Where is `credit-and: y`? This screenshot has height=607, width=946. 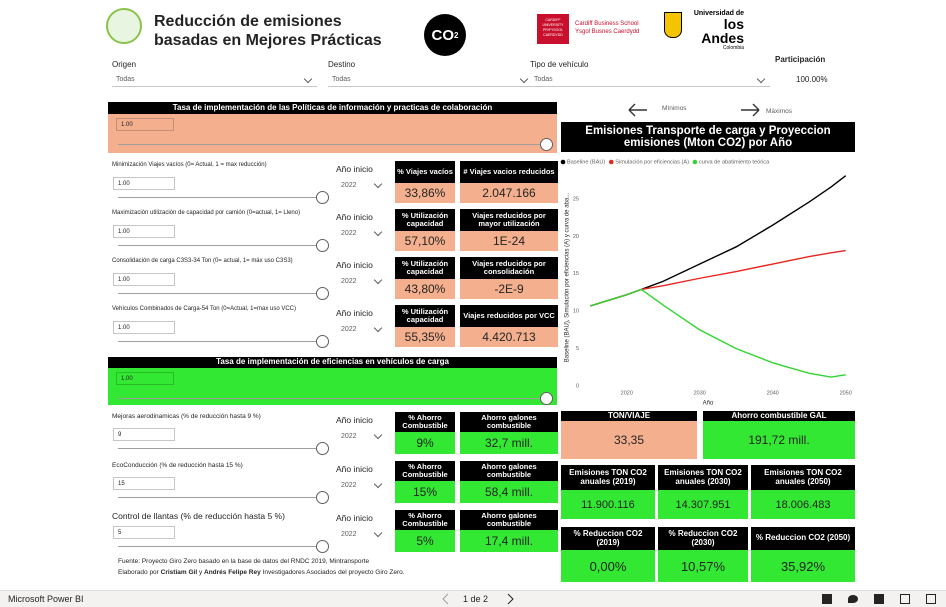
credit-and: y is located at coordinates (200, 572).